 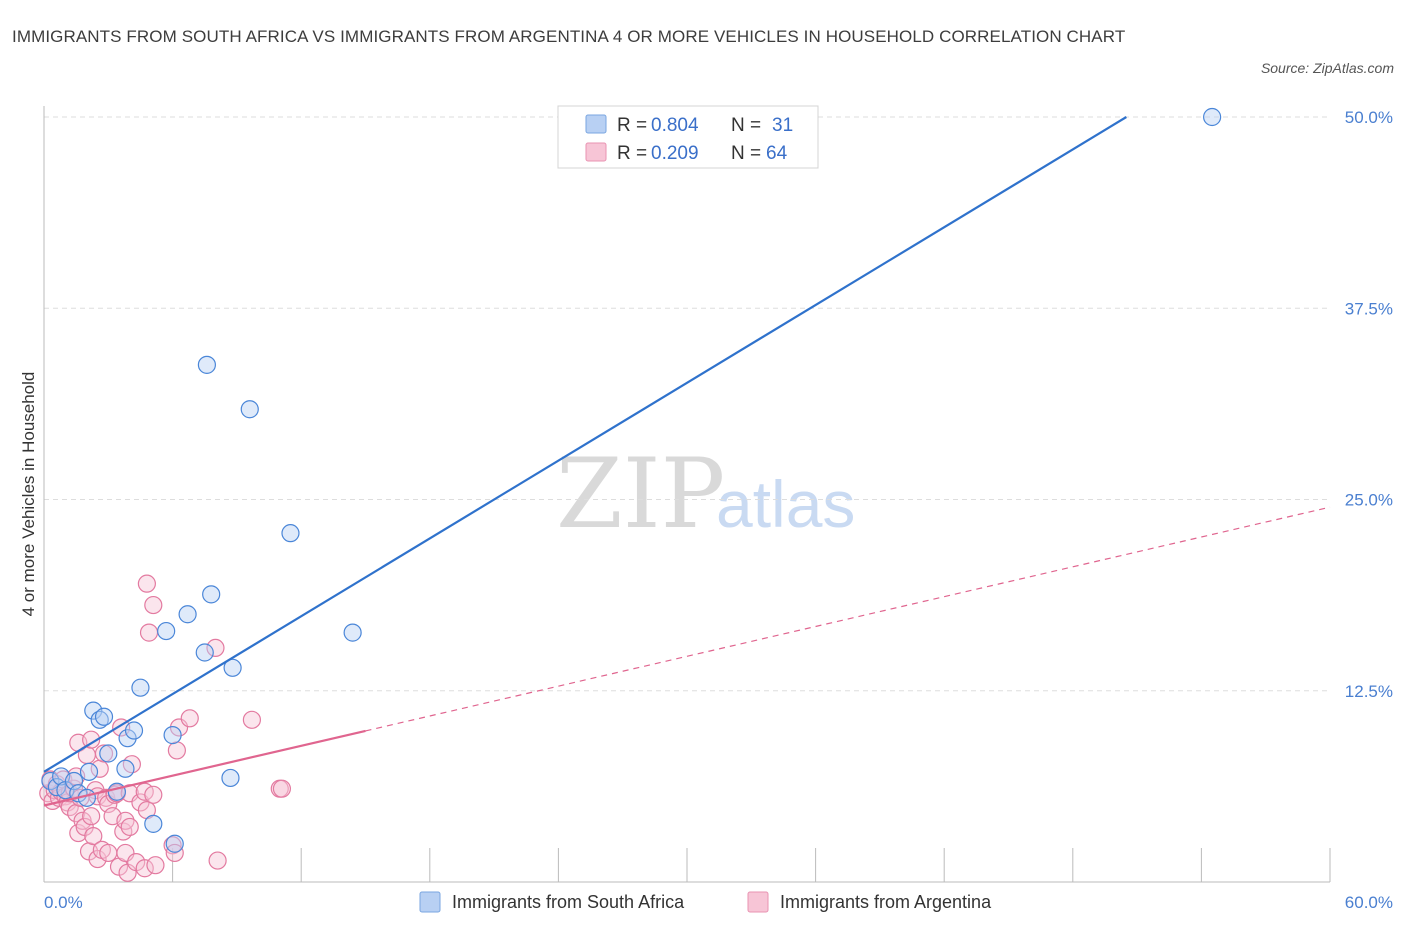 What do you see at coordinates (675, 153) in the screenshot?
I see `legend-r-value-argentina: 0.209` at bounding box center [675, 153].